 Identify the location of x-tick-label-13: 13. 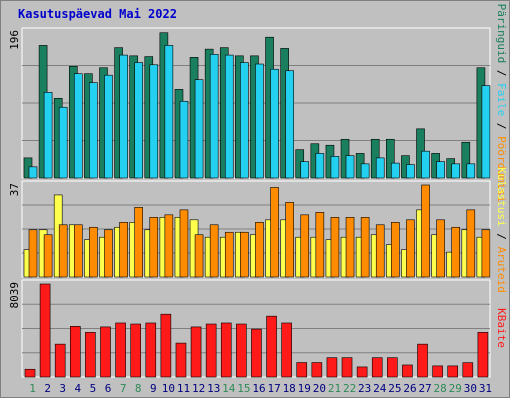
(213, 388).